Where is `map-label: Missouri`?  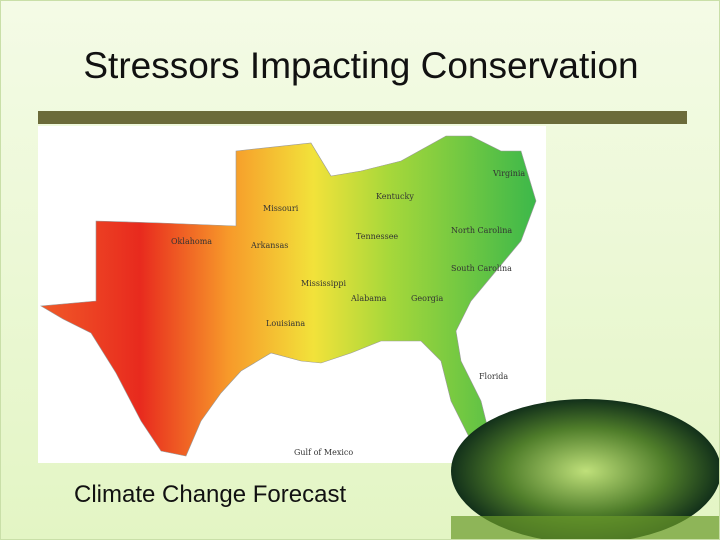
map-label: Missouri is located at coordinates (281, 208).